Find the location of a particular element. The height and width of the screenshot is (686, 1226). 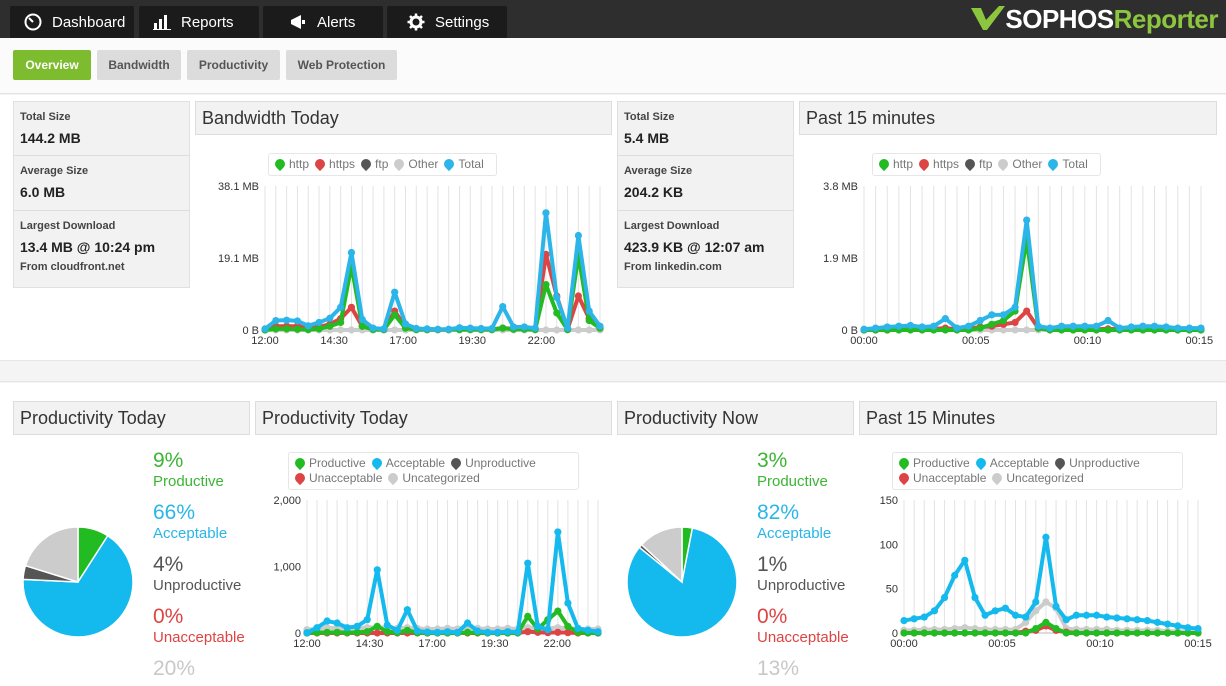

y-tick-label: 38.1 MB is located at coordinates (238, 187).